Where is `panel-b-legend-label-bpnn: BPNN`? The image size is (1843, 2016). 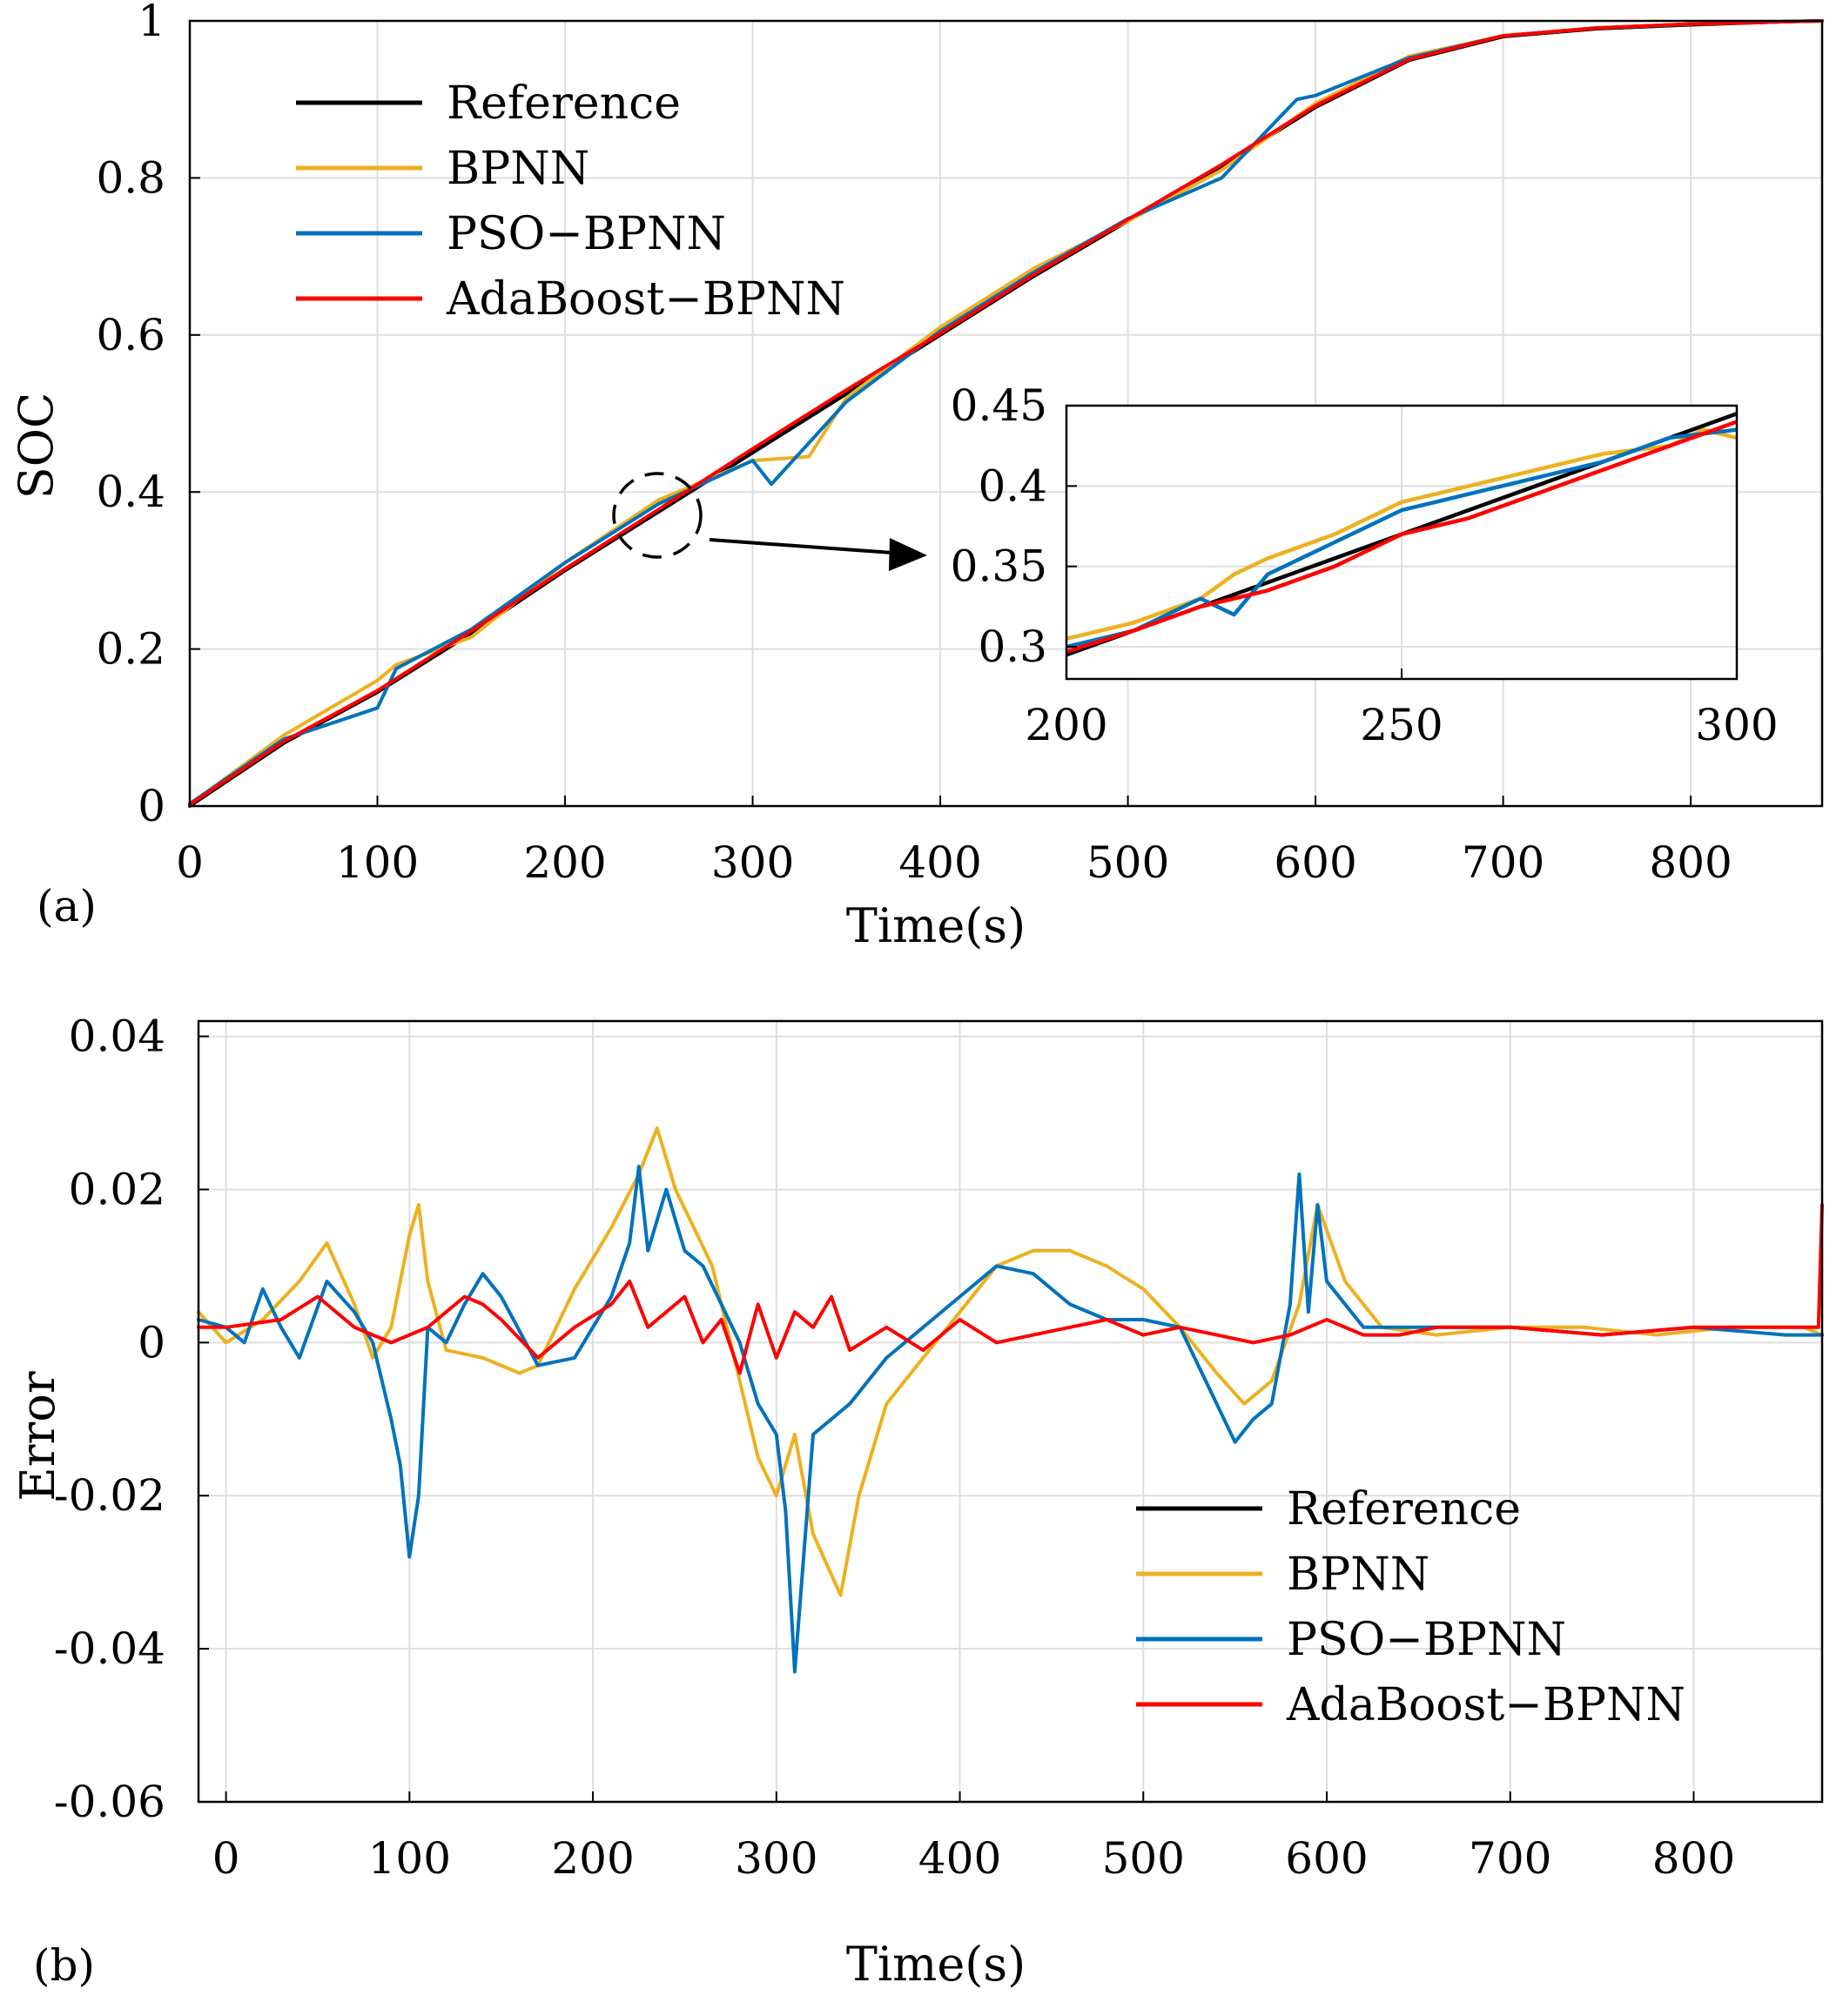
panel-b-legend-label-bpnn: BPNN is located at coordinates (1358, 1575).